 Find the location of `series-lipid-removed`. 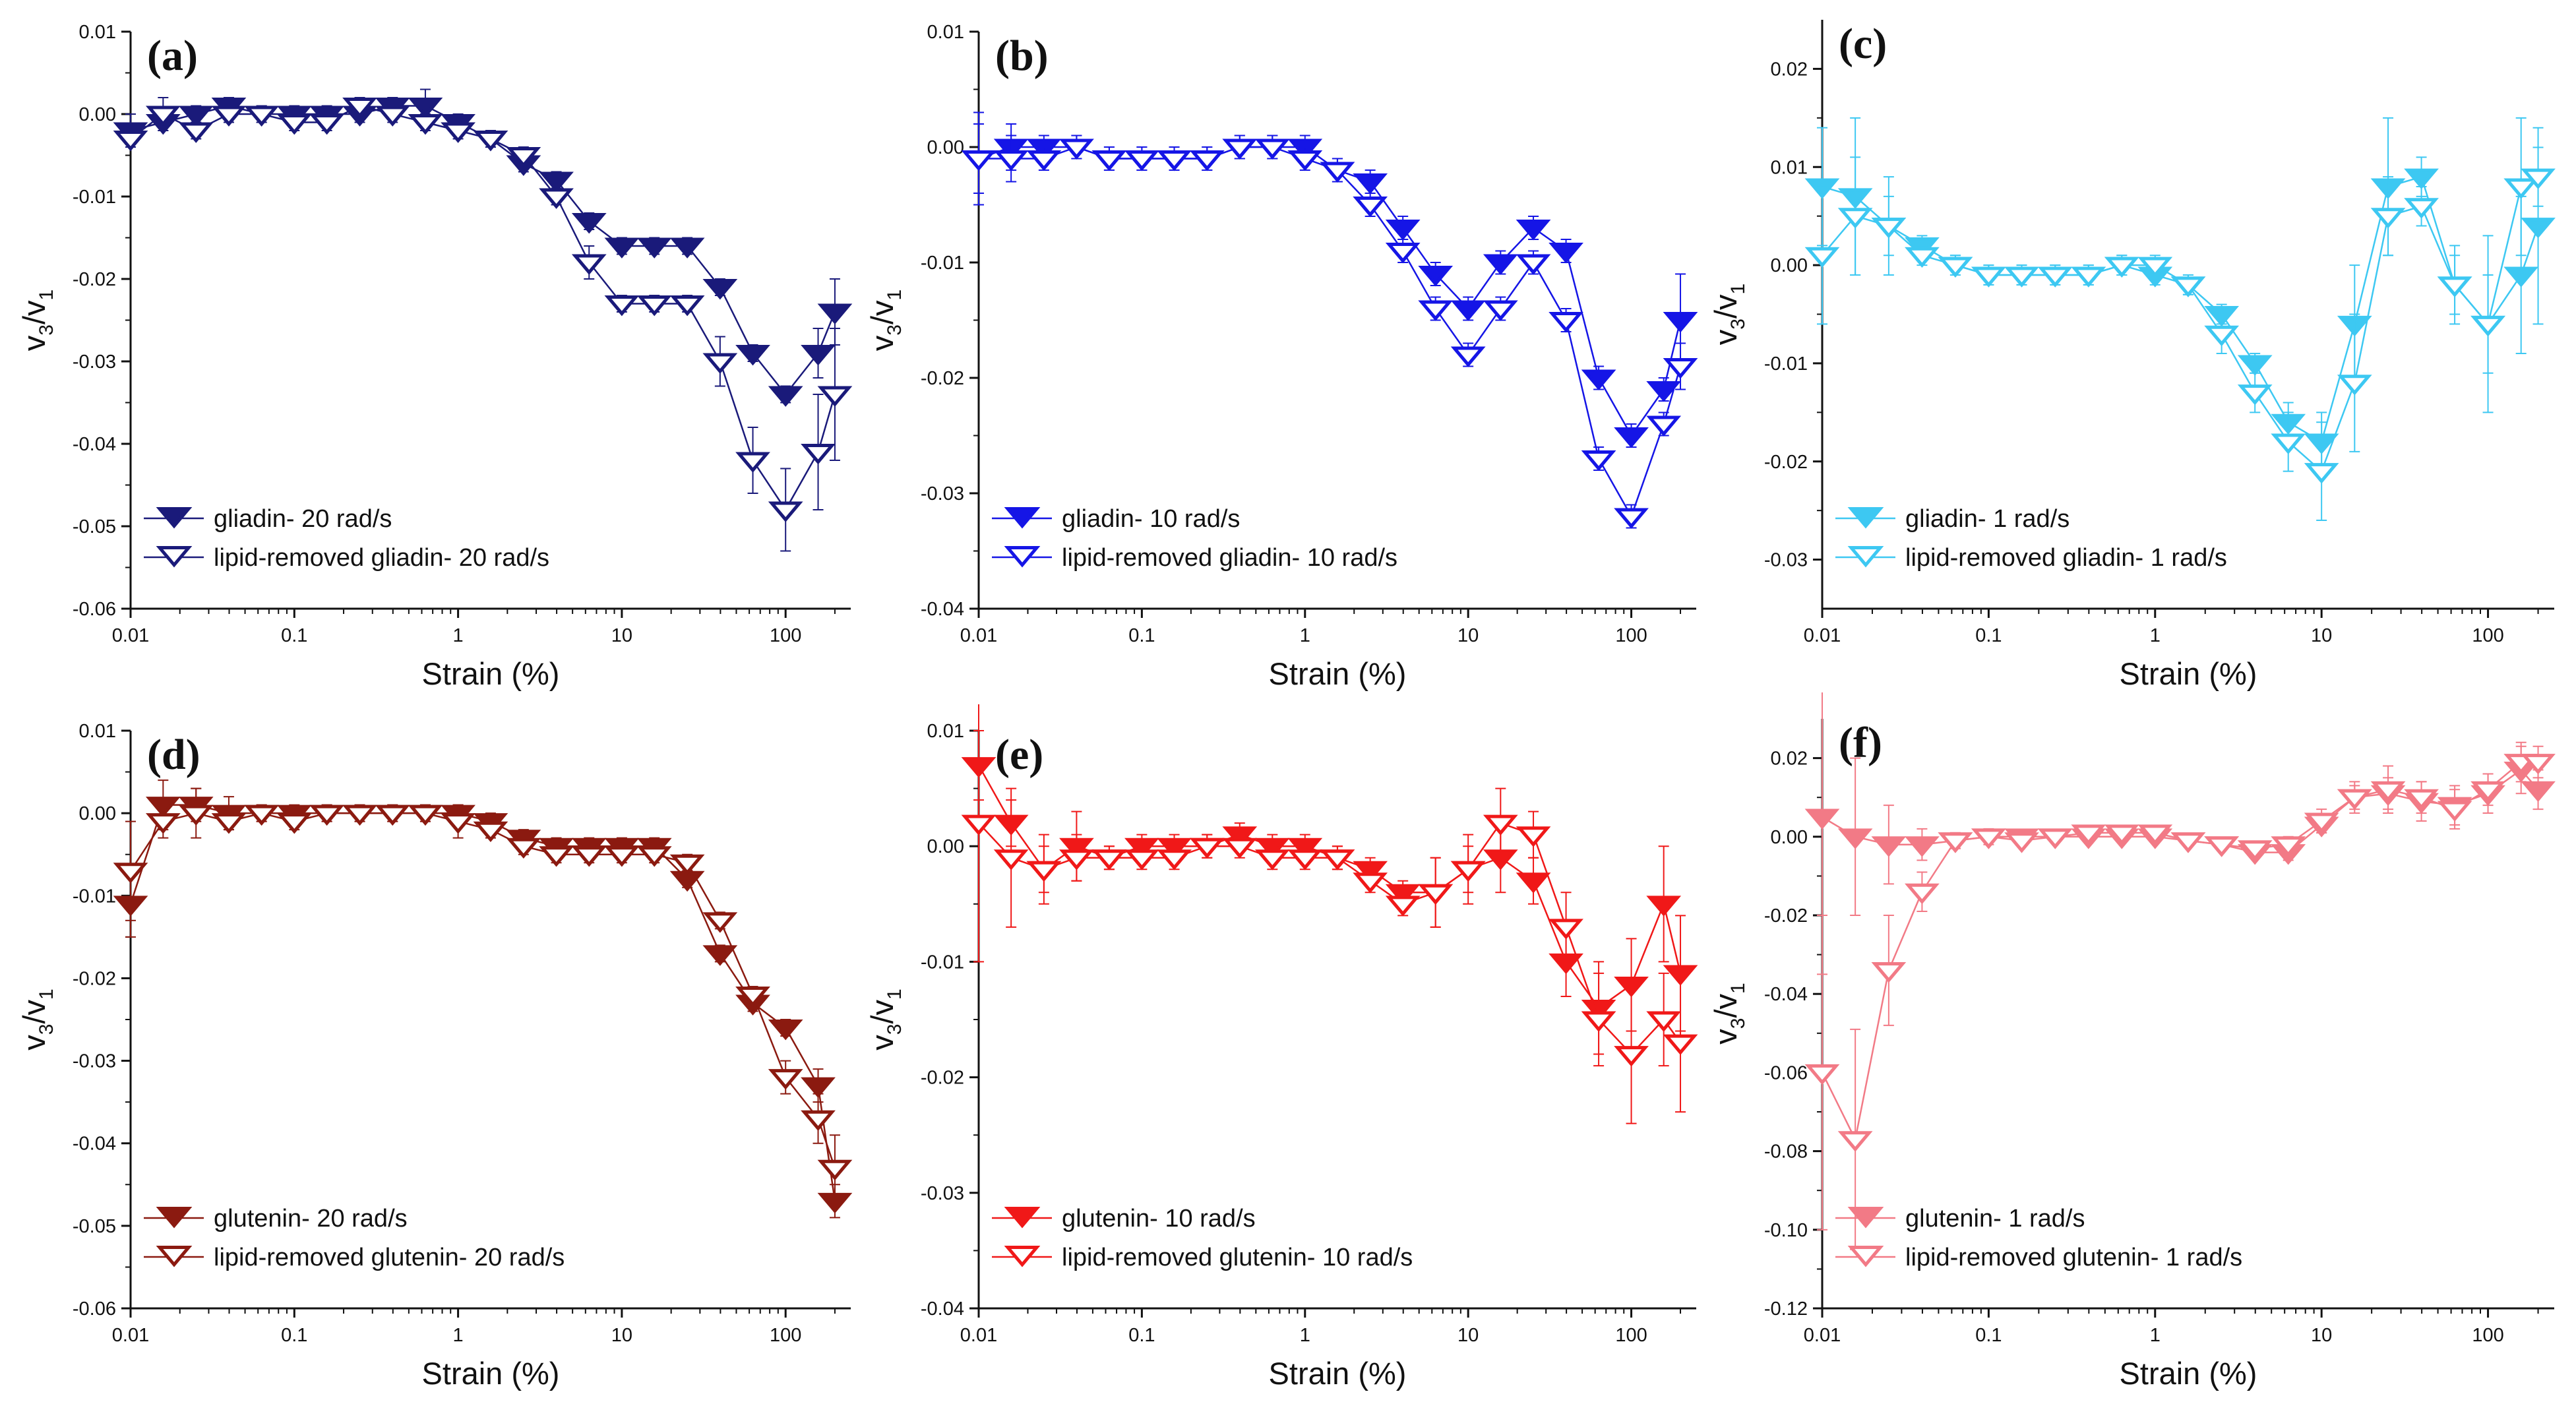

series-lipid-removed is located at coordinates (2180, 319).